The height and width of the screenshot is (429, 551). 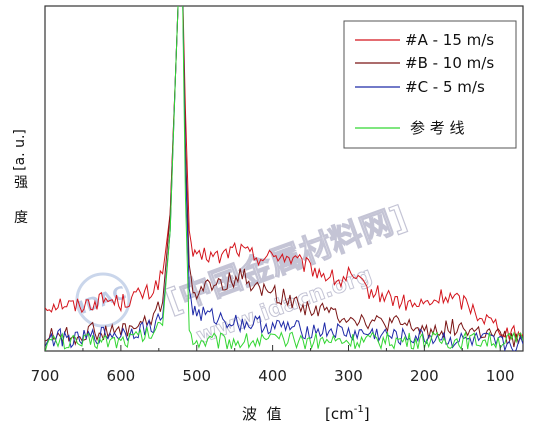 What do you see at coordinates (500, 376) in the screenshot?
I see `x-tick-label-100: 100` at bounding box center [500, 376].